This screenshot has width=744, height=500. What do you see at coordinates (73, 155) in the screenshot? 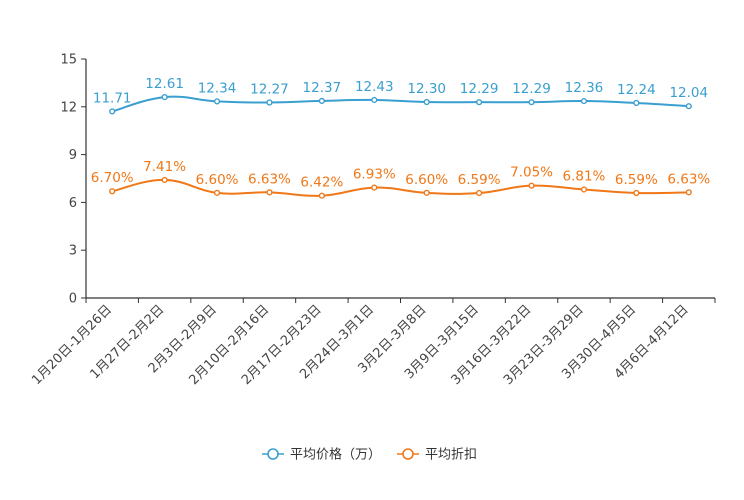
I see `y-tick-label: 9` at bounding box center [73, 155].